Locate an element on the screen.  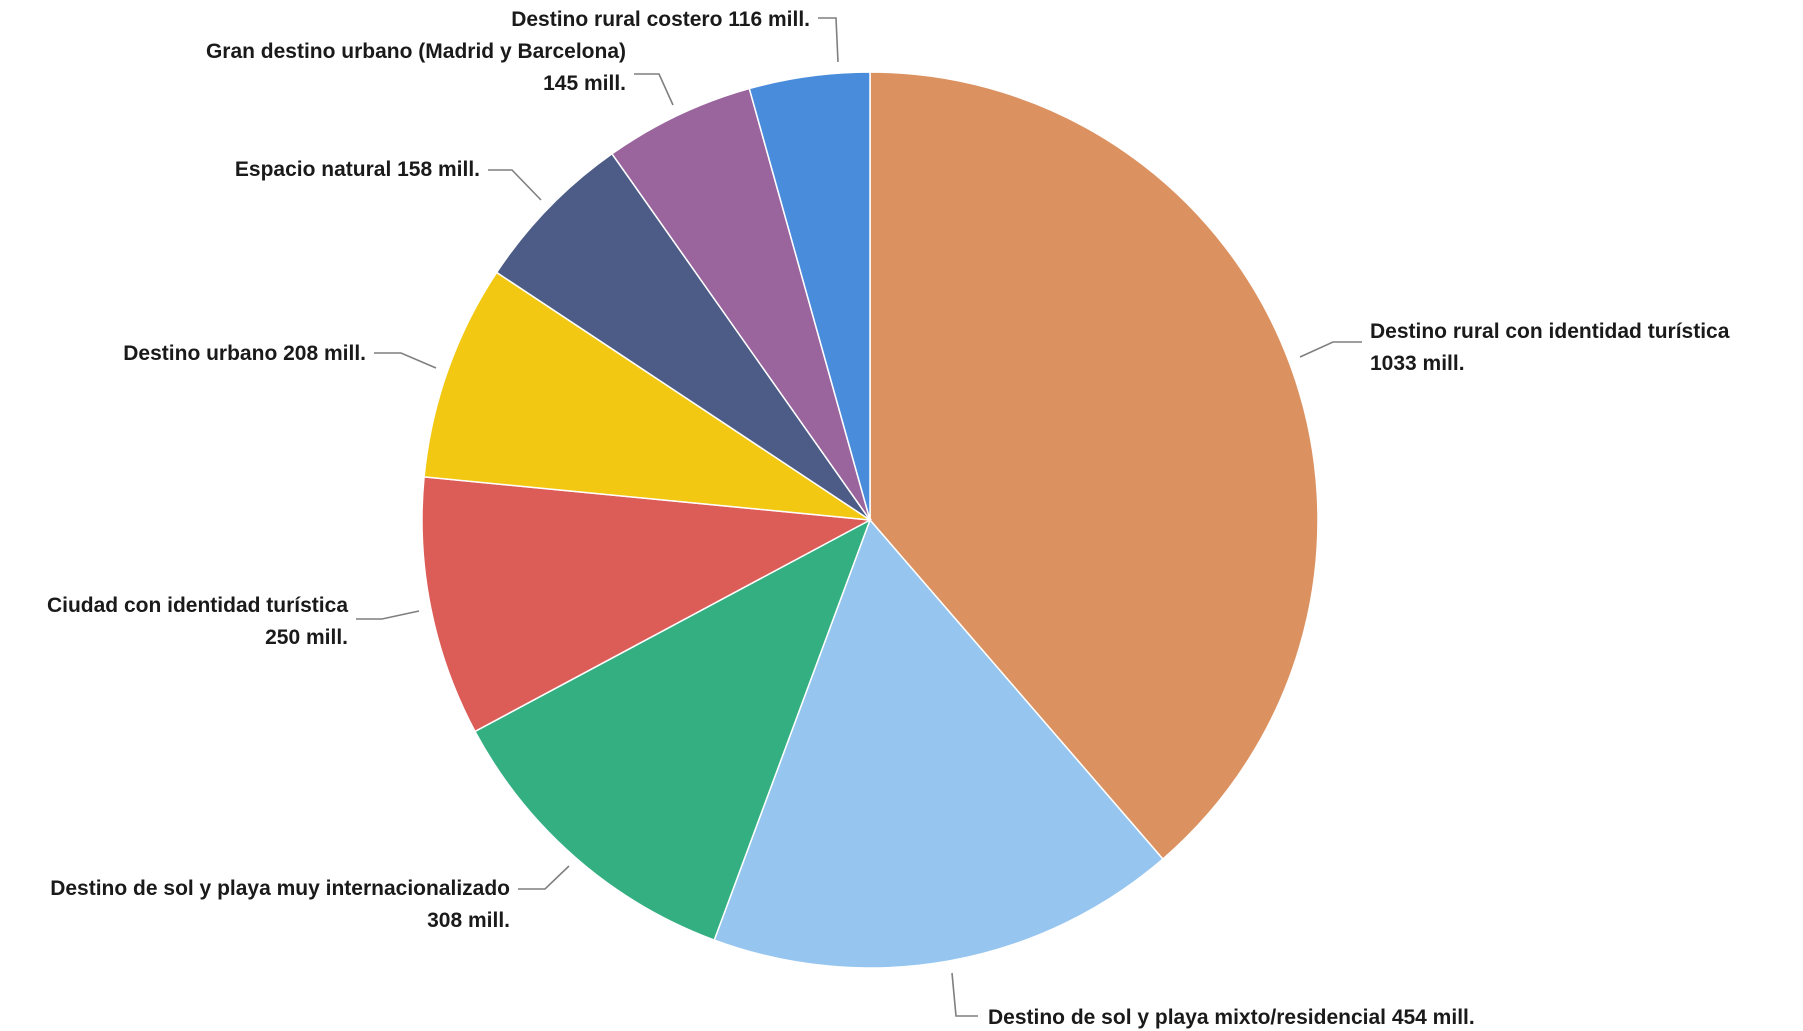
data-label-espacio-natural: Espacio natural 158 mill. is located at coordinates (357, 169).